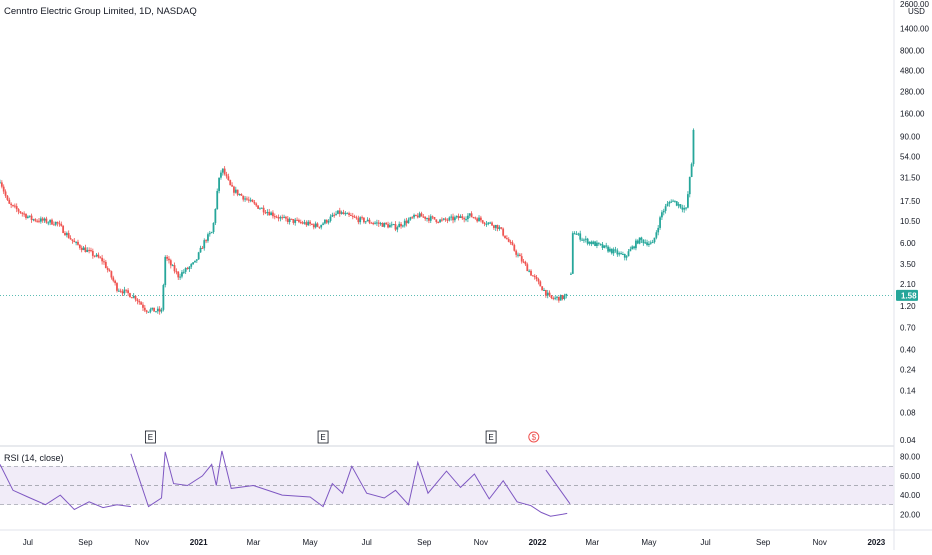 This screenshot has width=932, height=555. I want to click on dividend-marker: $, so click(534, 437).